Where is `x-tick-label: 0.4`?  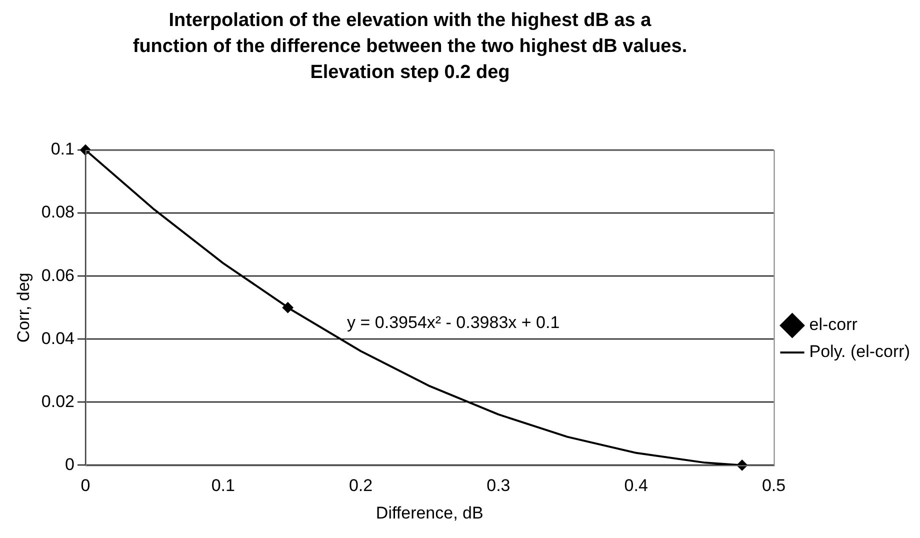 x-tick-label: 0.4 is located at coordinates (636, 486).